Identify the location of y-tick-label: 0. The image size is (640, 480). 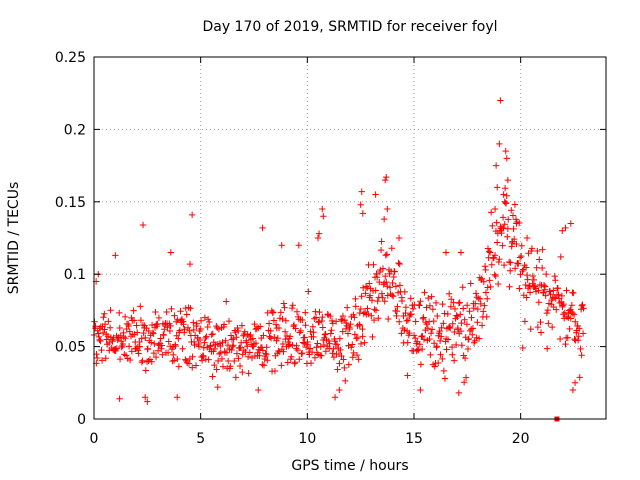
(81, 420).